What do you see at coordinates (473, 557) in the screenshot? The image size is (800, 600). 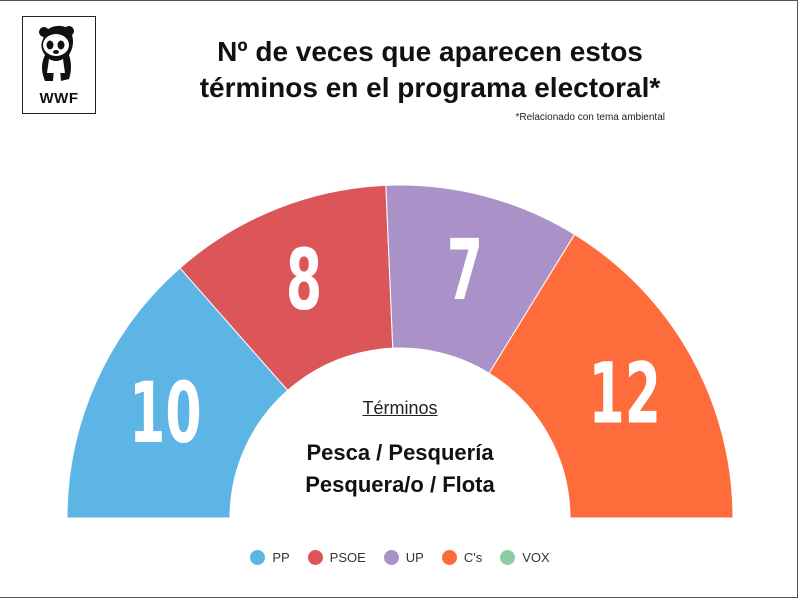 I see `legend-label: C's` at bounding box center [473, 557].